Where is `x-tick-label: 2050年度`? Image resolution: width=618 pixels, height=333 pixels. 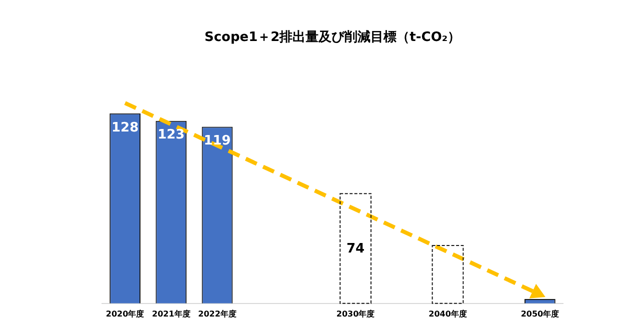 x-tick-label: 2050年度 is located at coordinates (540, 313).